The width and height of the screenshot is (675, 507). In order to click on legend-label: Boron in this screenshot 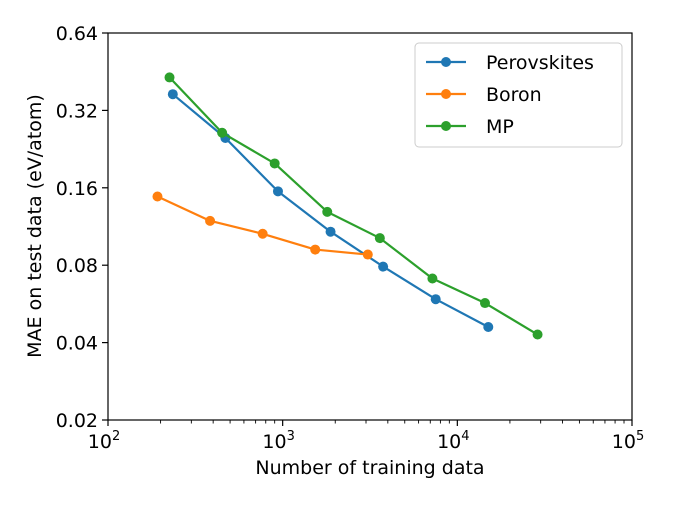, I will do `click(514, 95)`.